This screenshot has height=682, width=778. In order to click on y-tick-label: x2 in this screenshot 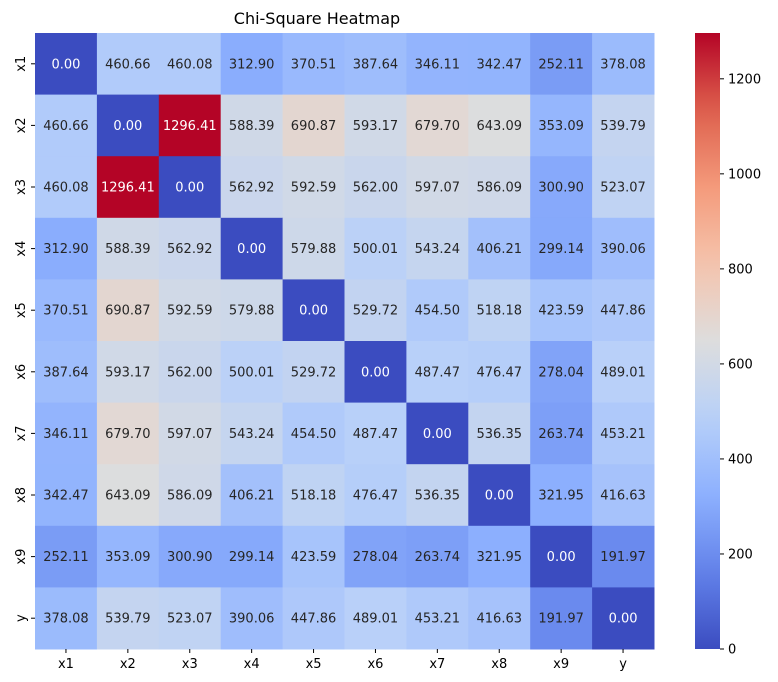, I will do `click(21, 125)`.